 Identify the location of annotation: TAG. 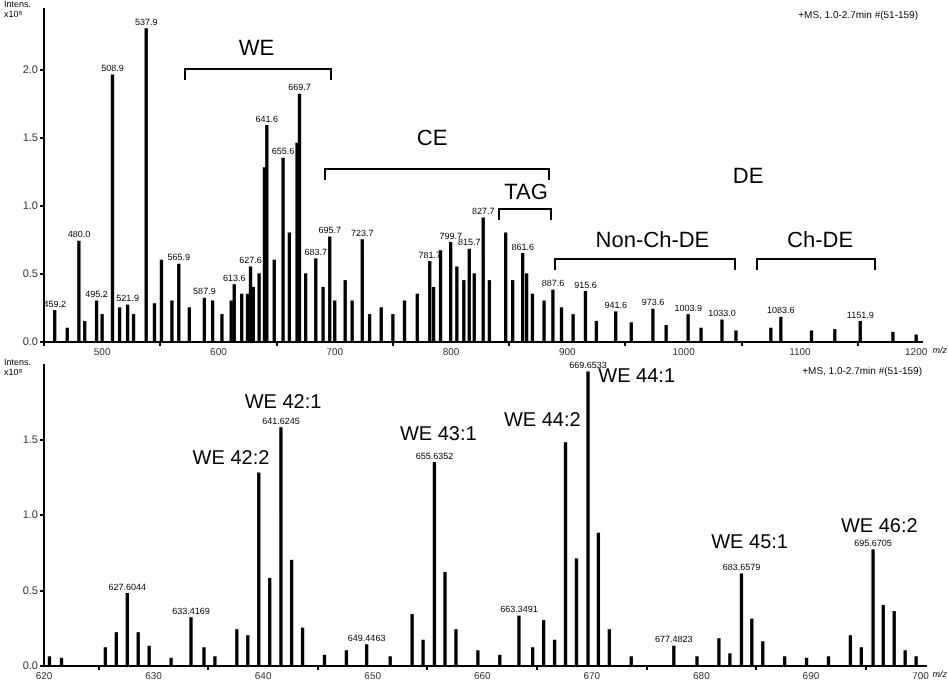
(526, 193).